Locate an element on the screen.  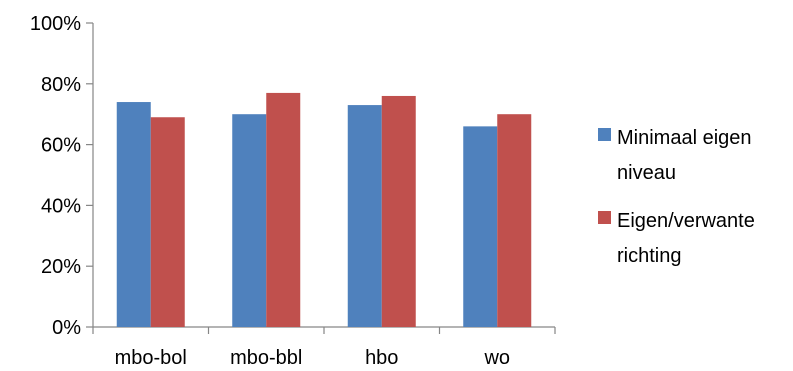
legend-label: Minimaal eigen is located at coordinates (684, 138).